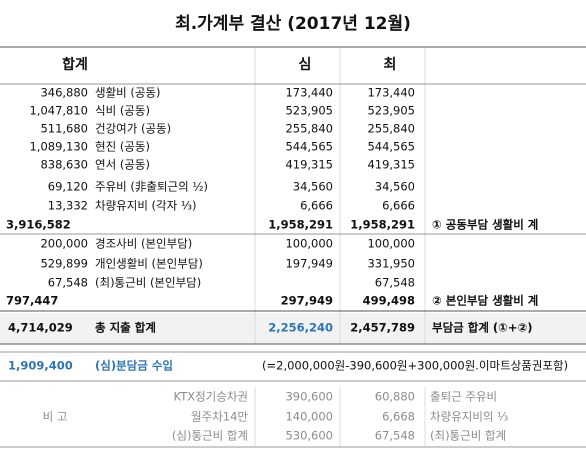  I want to click on cell-item: 총 지출 합계, so click(125, 328).